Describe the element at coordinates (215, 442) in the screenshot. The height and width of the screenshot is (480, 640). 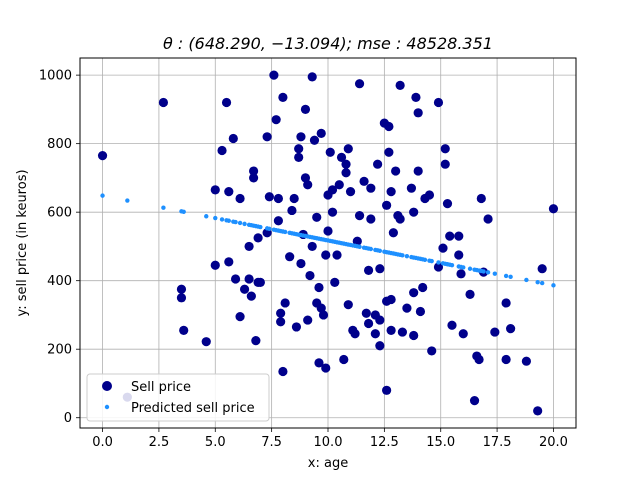
I see `x-tick-label: 5.0` at that location.